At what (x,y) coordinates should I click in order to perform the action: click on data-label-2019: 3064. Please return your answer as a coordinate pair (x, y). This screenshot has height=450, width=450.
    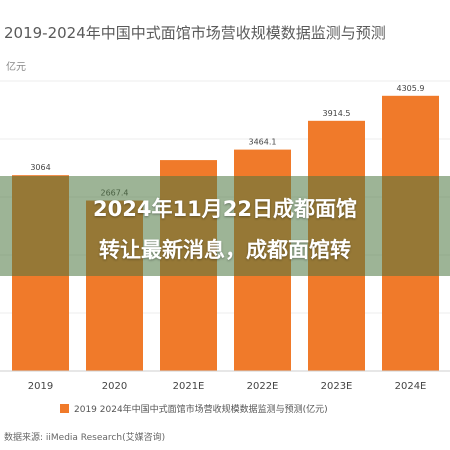
    Looking at the image, I should click on (40, 167).